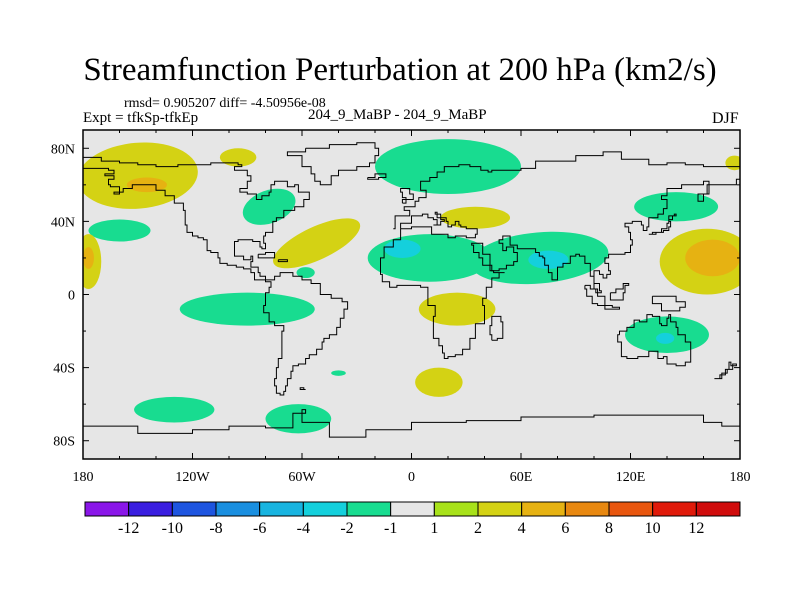  I want to click on colorbar-label: -10, so click(172, 528).